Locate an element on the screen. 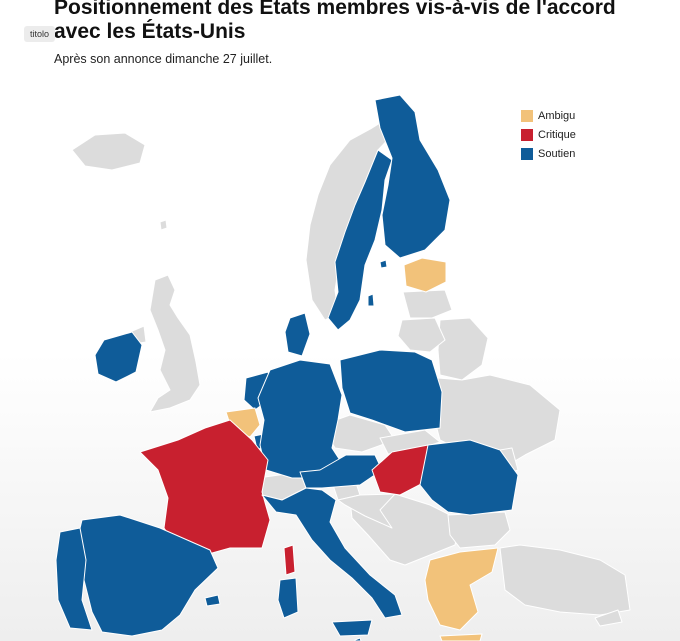 The image size is (680, 641). legend-item-soutien: Soutien is located at coordinates (548, 153).